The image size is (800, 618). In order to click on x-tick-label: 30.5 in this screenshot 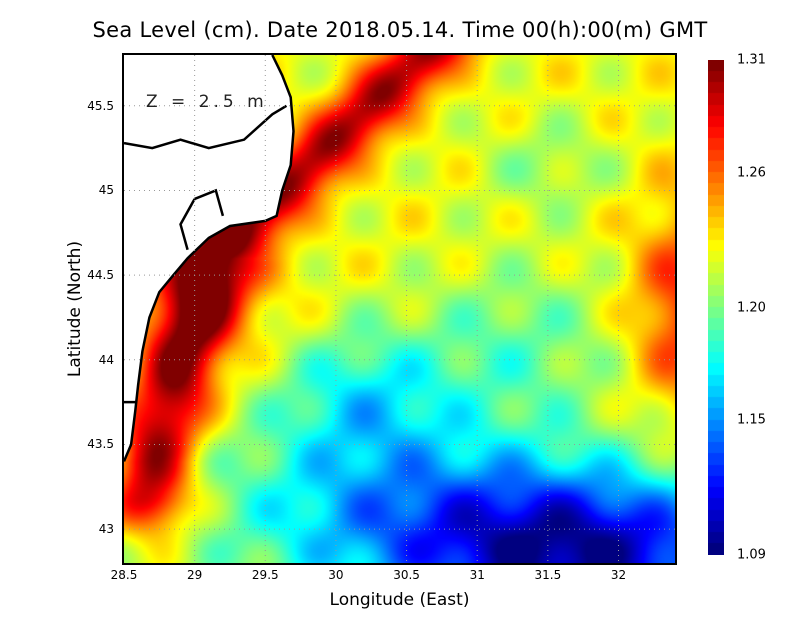, I will do `click(406, 575)`.